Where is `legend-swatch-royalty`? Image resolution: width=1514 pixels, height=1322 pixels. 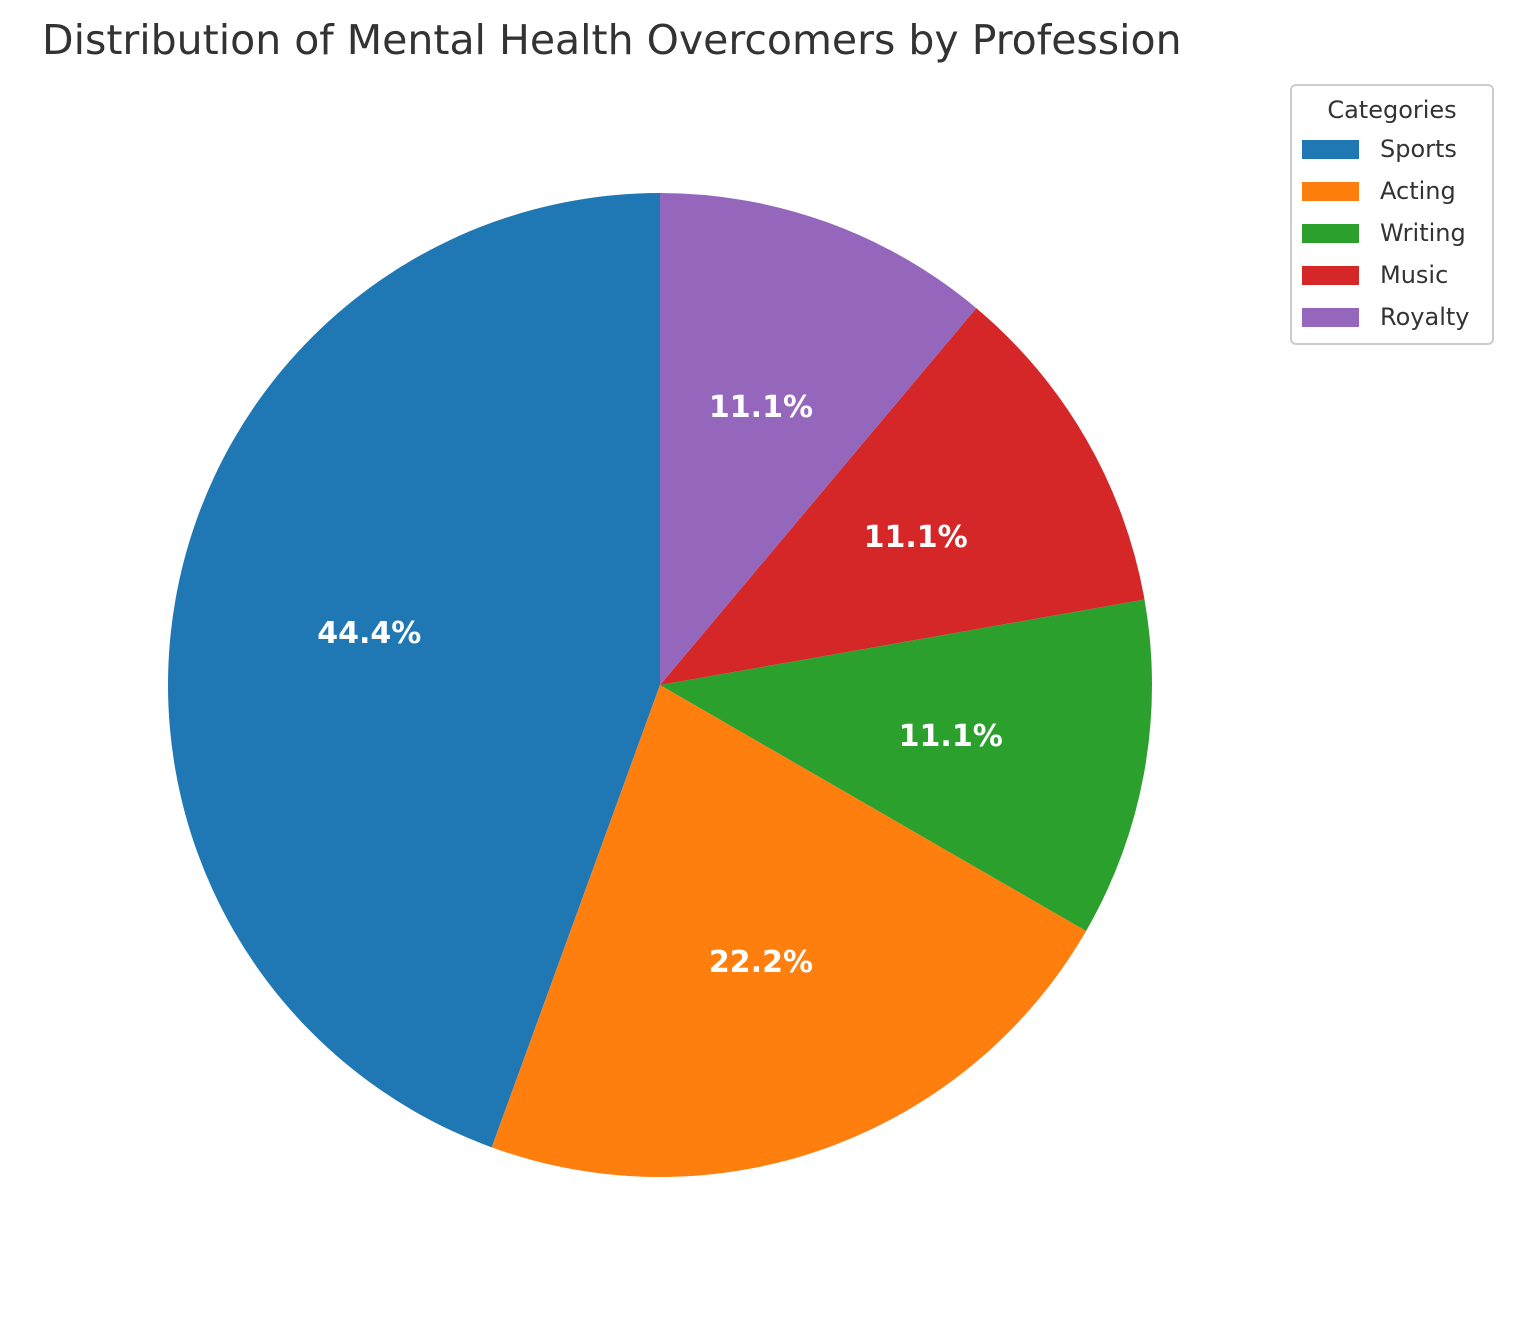
legend-swatch-royalty is located at coordinates (1330, 317).